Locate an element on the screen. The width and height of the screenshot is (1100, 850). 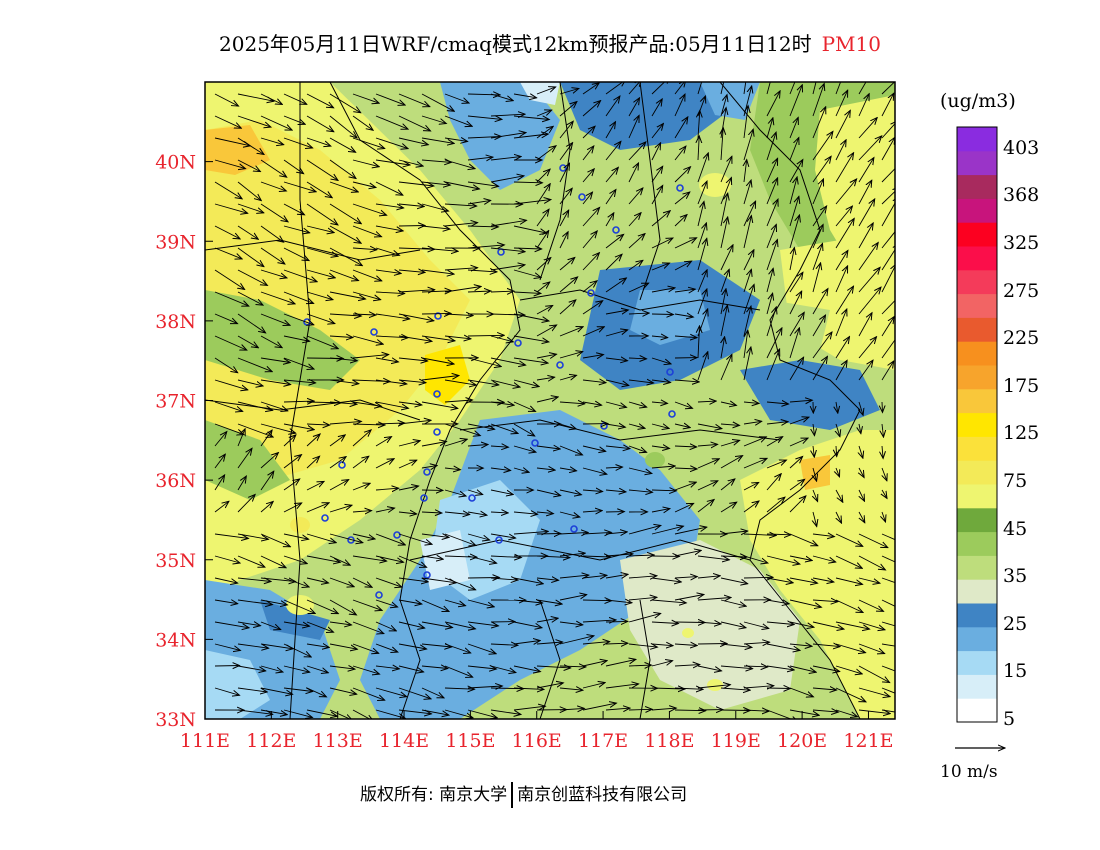
longitude-label: 114E is located at coordinates (404, 741).